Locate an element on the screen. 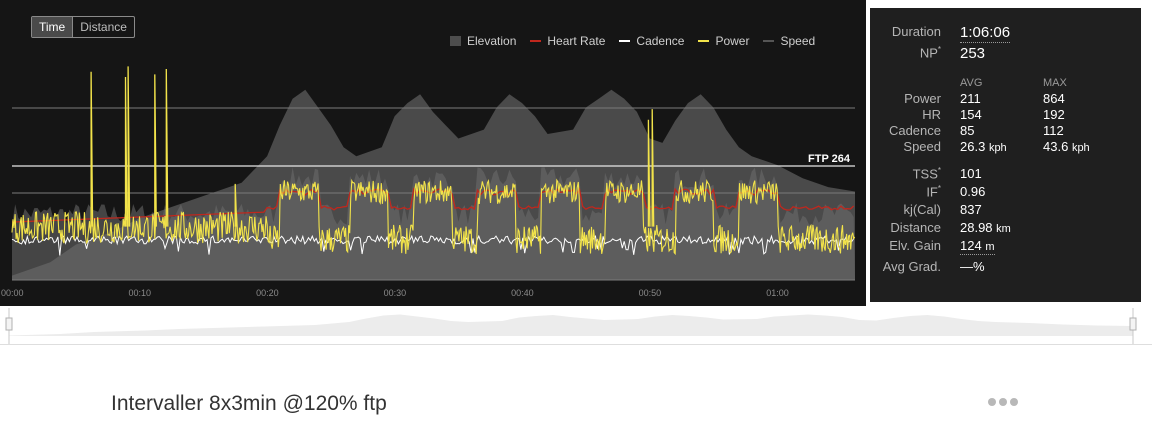  elevation-gain-value: 124 m is located at coordinates (977, 246).